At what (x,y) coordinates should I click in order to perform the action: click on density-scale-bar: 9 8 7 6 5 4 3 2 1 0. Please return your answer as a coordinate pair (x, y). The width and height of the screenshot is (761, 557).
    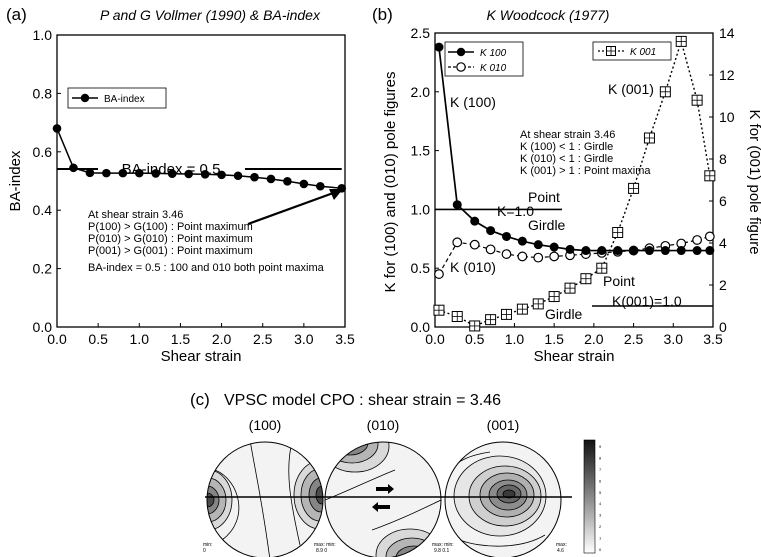
    Looking at the image, I should click on (592, 496).